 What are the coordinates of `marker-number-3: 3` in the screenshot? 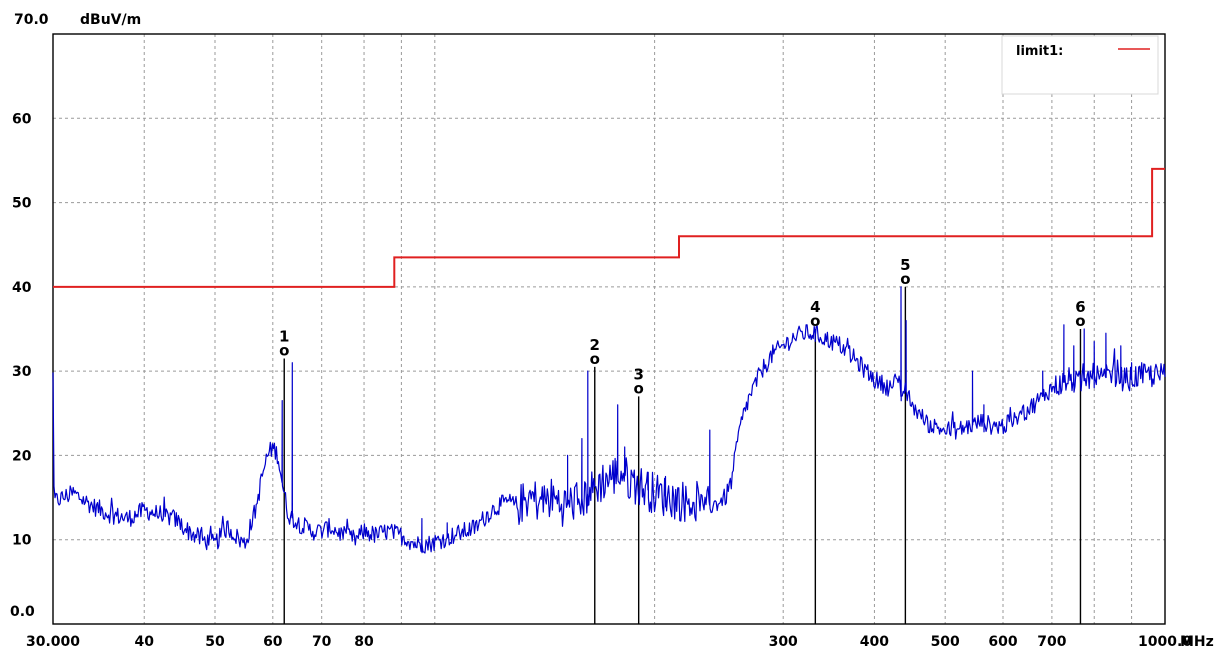 It's located at (638, 374).